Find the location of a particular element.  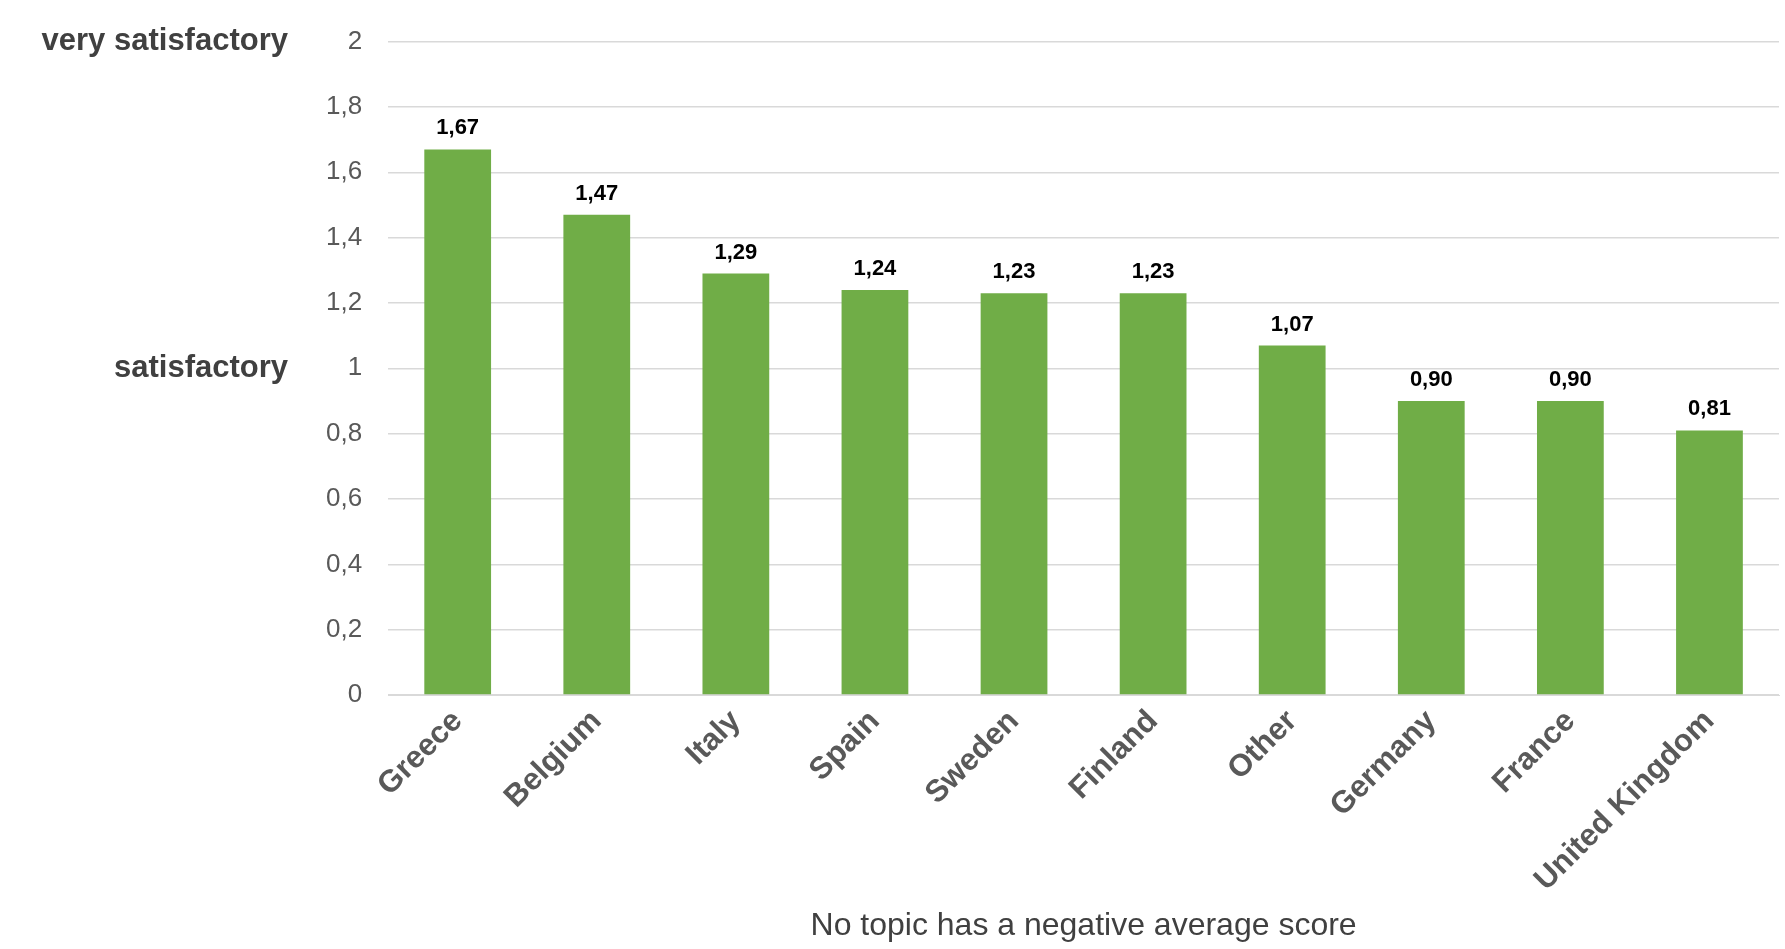

y-tick-label: 1,8 is located at coordinates (344, 105).